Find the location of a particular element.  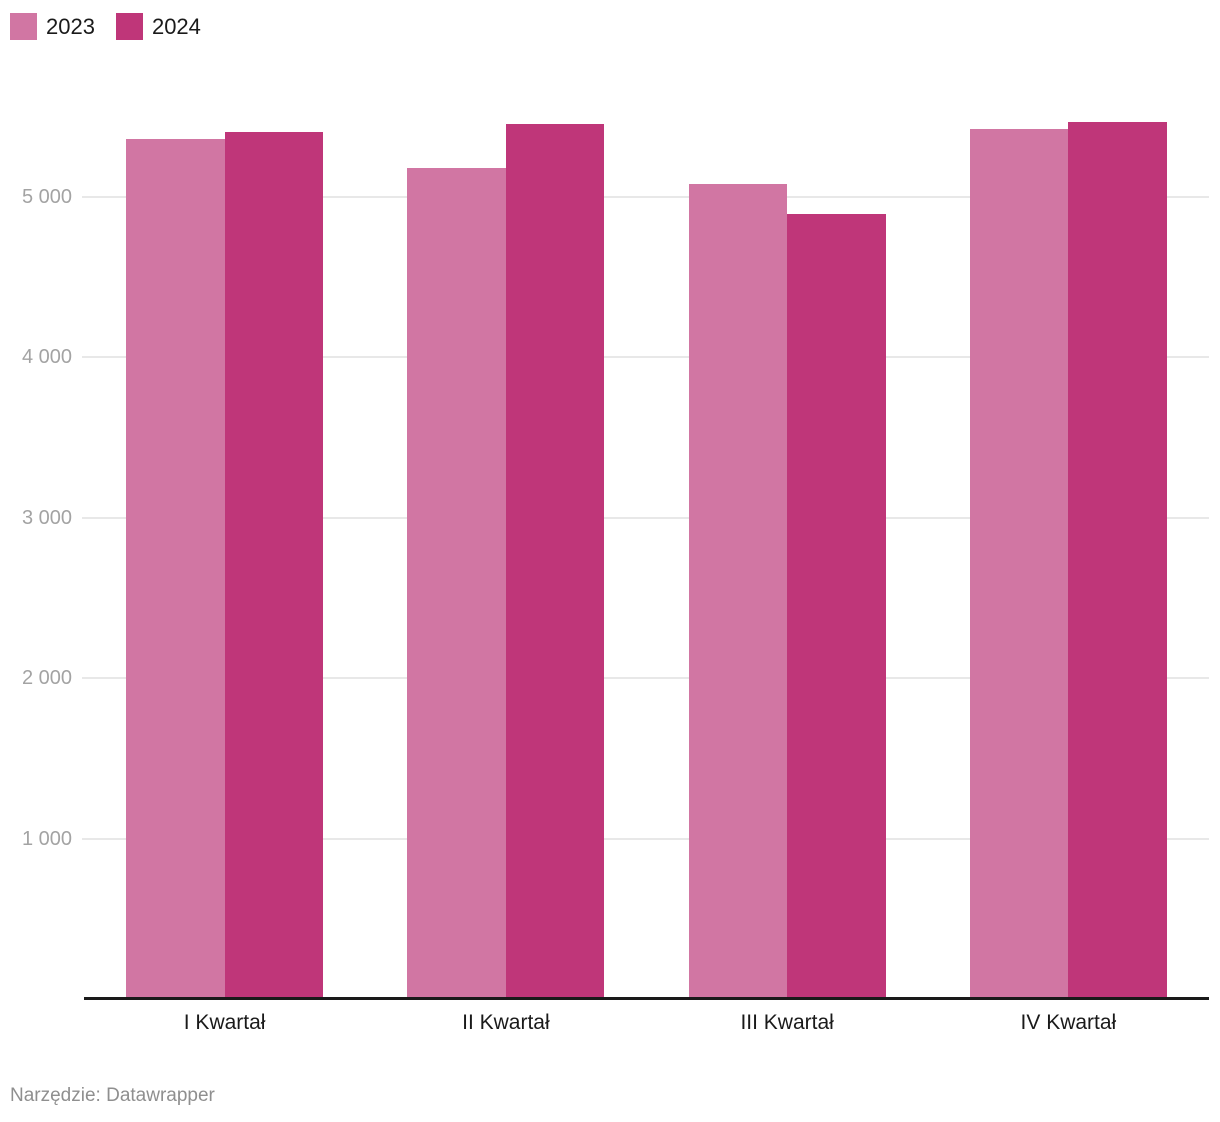

bar-2024-ii-kwartał is located at coordinates (555, 561).